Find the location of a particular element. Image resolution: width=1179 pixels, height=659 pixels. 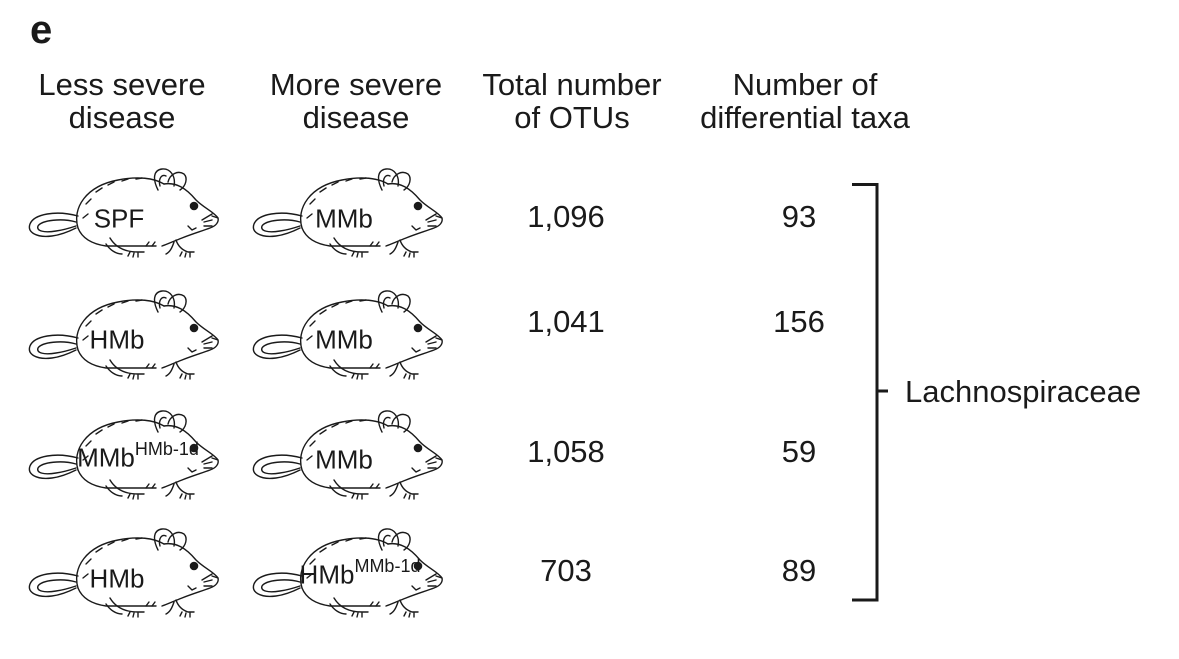

header-more-severe: More severe disease is located at coordinates (356, 101).